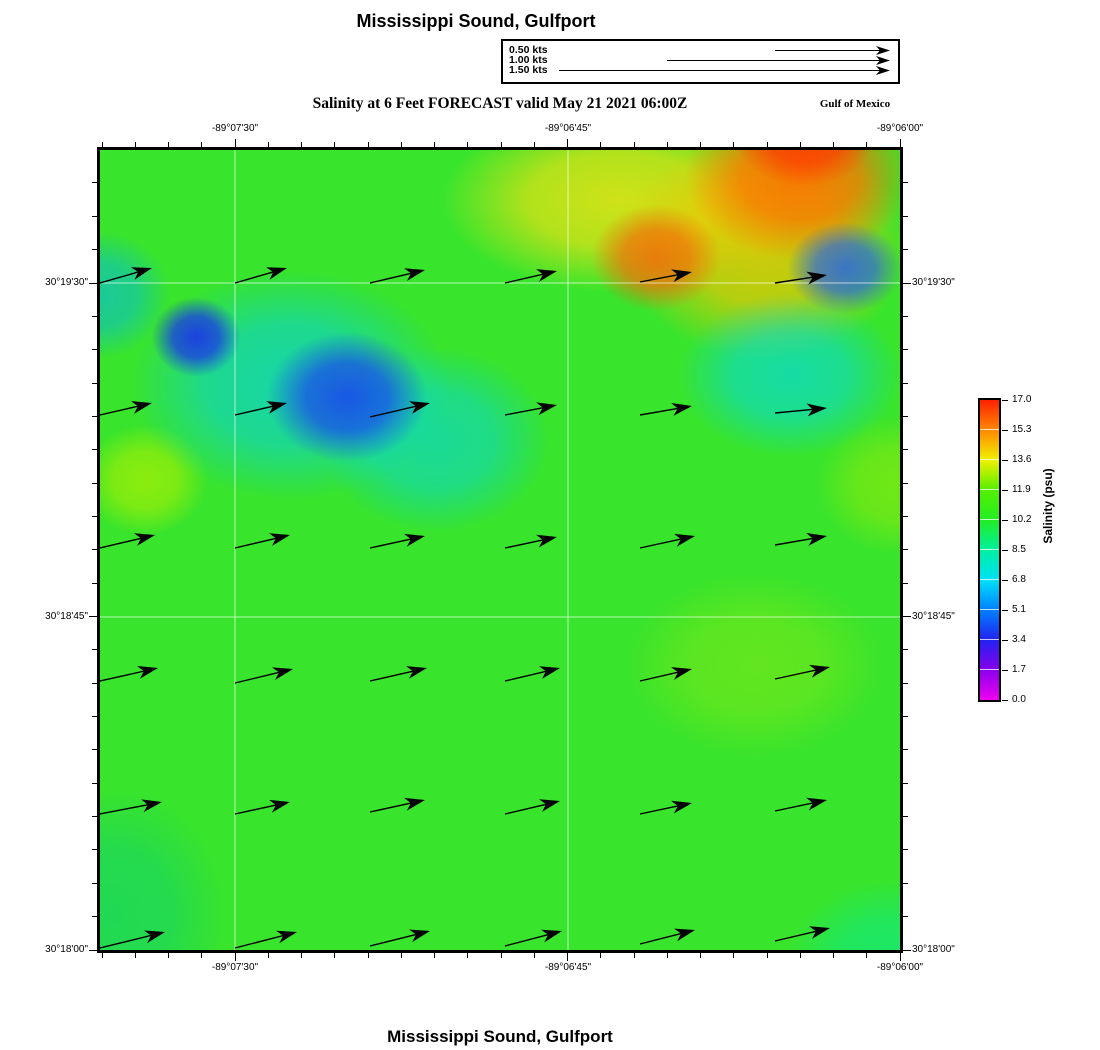 The image size is (1100, 1050). What do you see at coordinates (1019, 609) in the screenshot?
I see `colorbar-tick-label: 5.1` at bounding box center [1019, 609].